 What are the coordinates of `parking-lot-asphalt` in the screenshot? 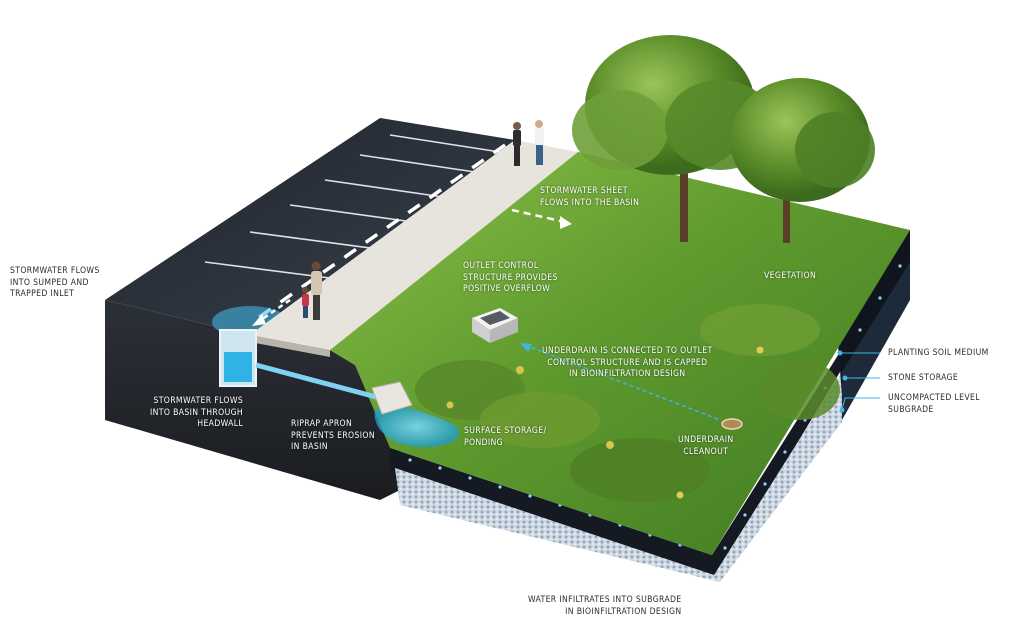 It's located at (310, 226).